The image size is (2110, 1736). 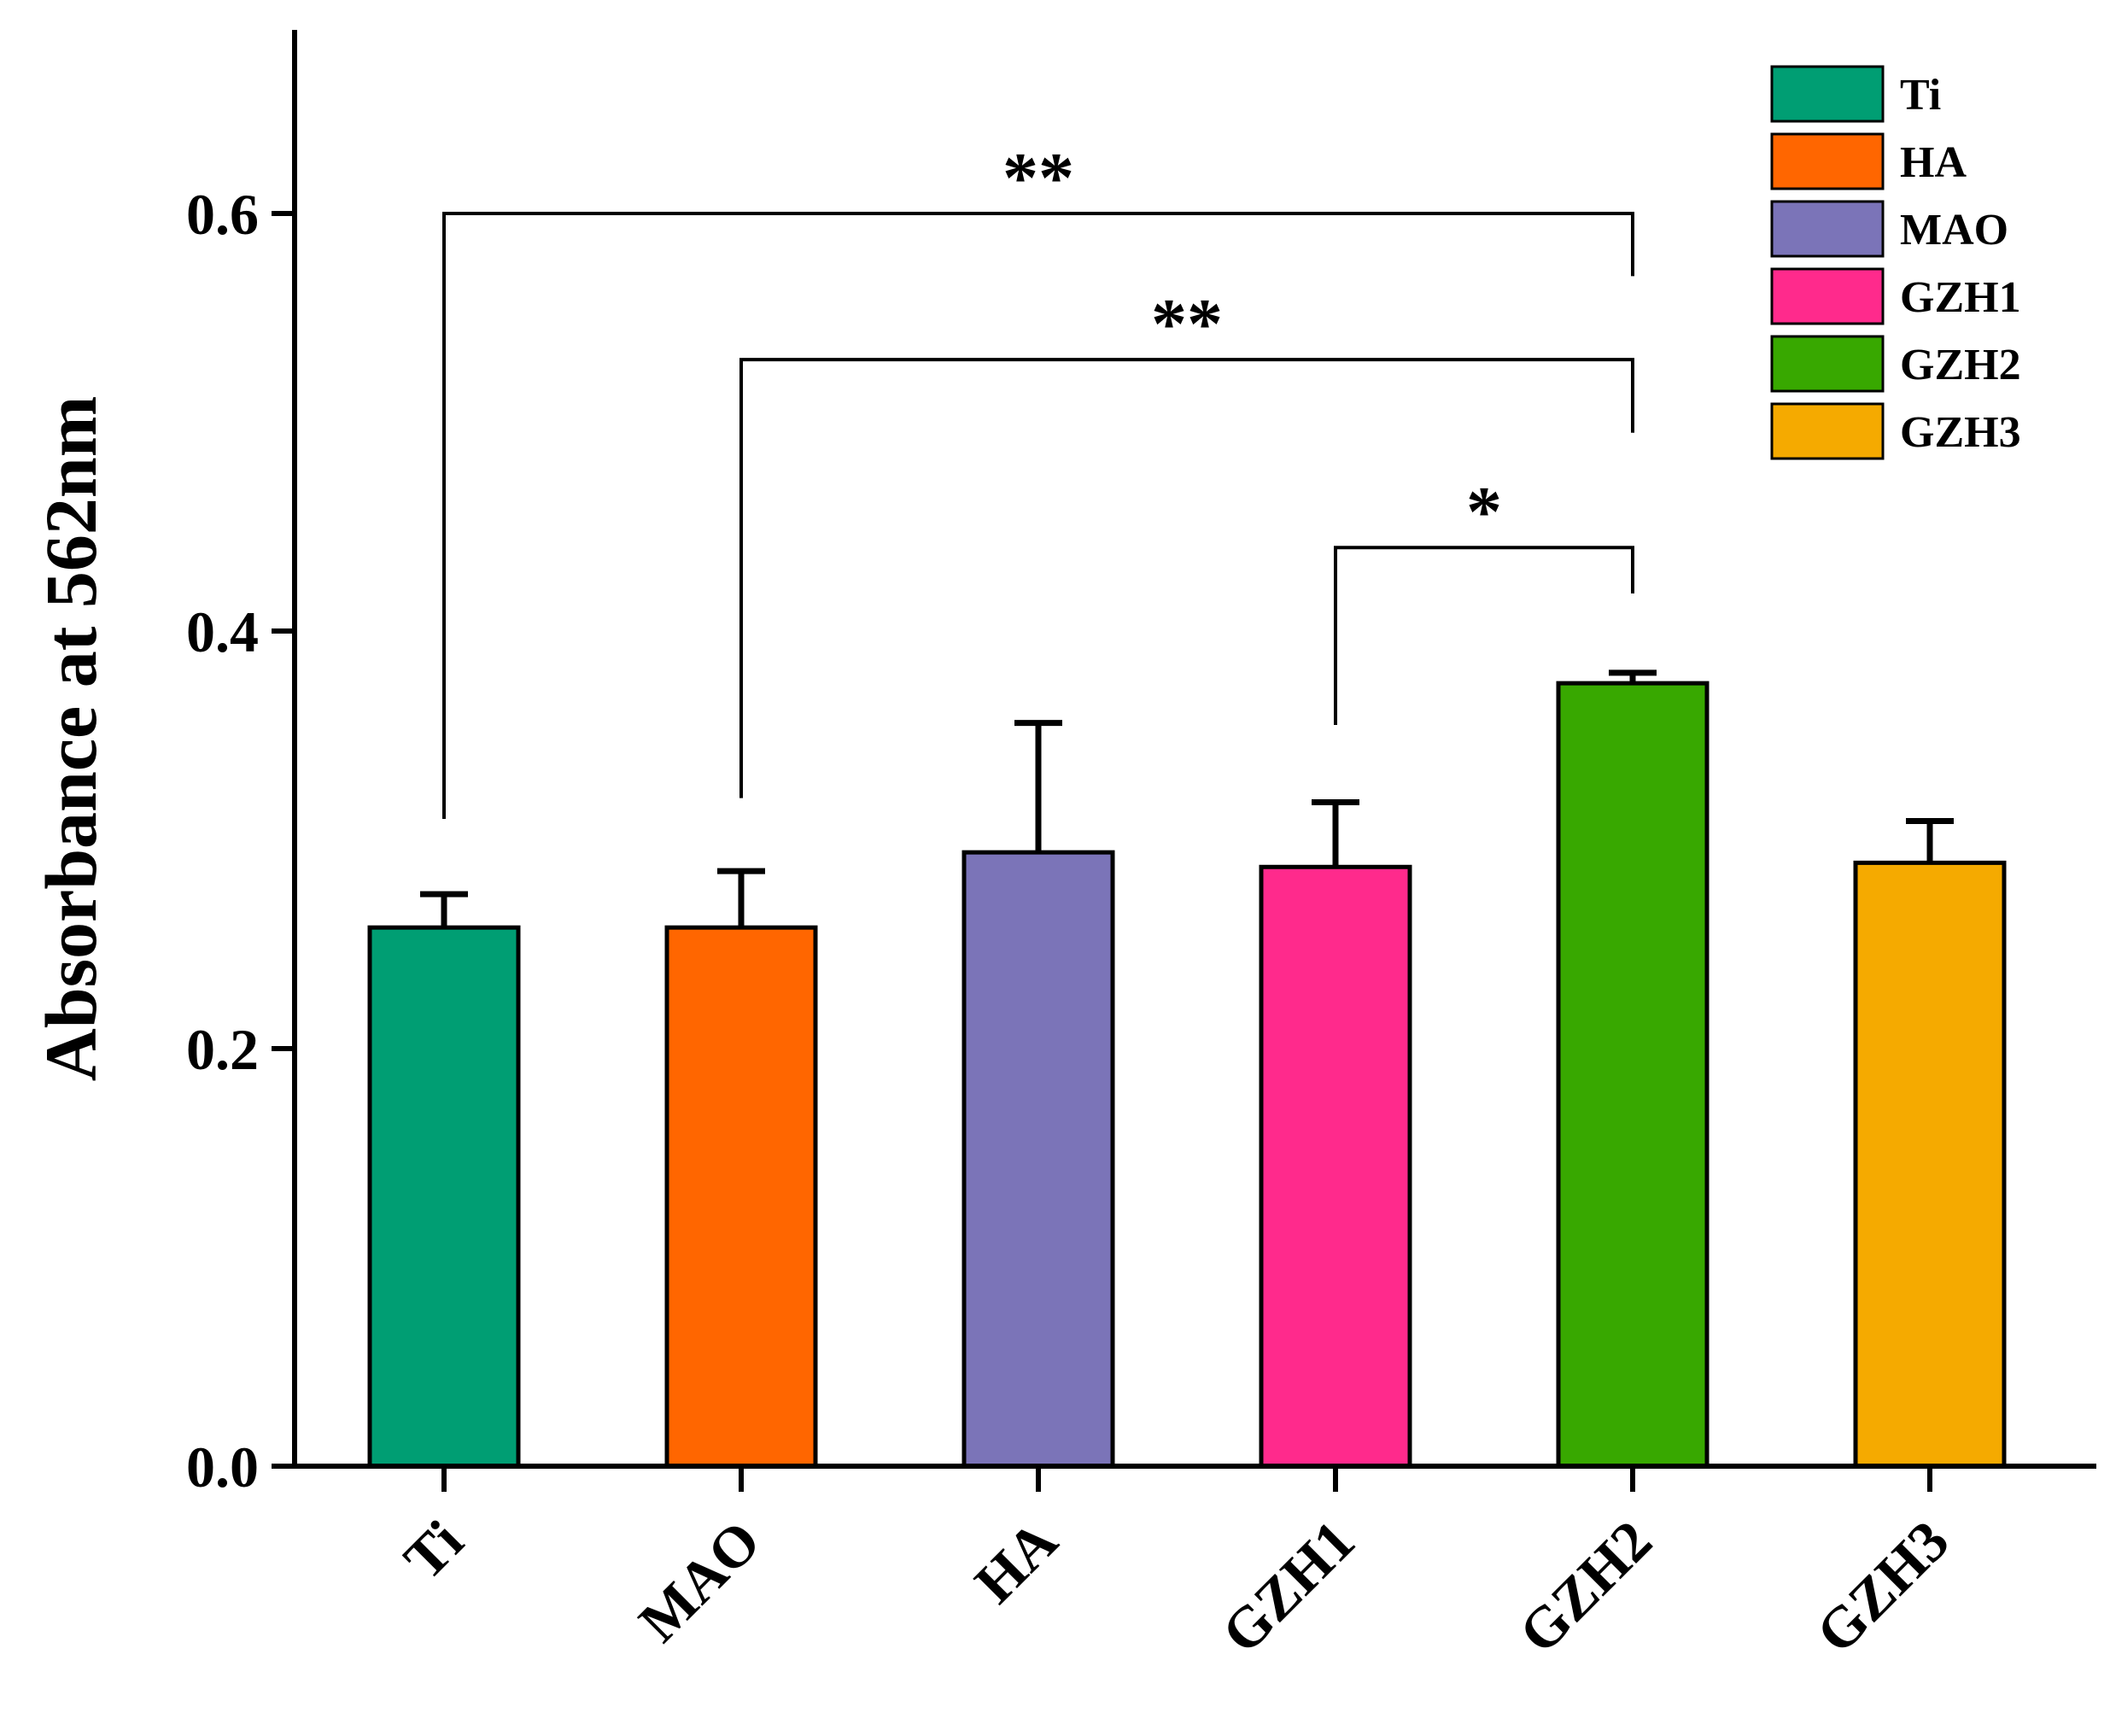 I want to click on legend-swatch-gzh1, so click(x=1827, y=296).